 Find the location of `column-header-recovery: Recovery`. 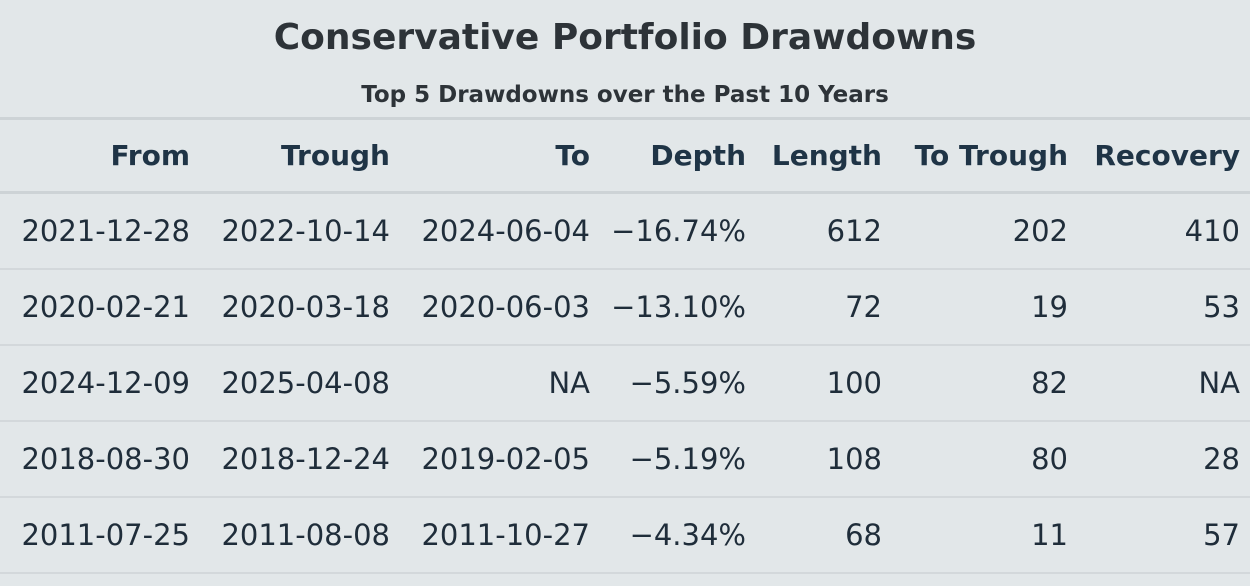

column-header-recovery: Recovery is located at coordinates (1167, 155).